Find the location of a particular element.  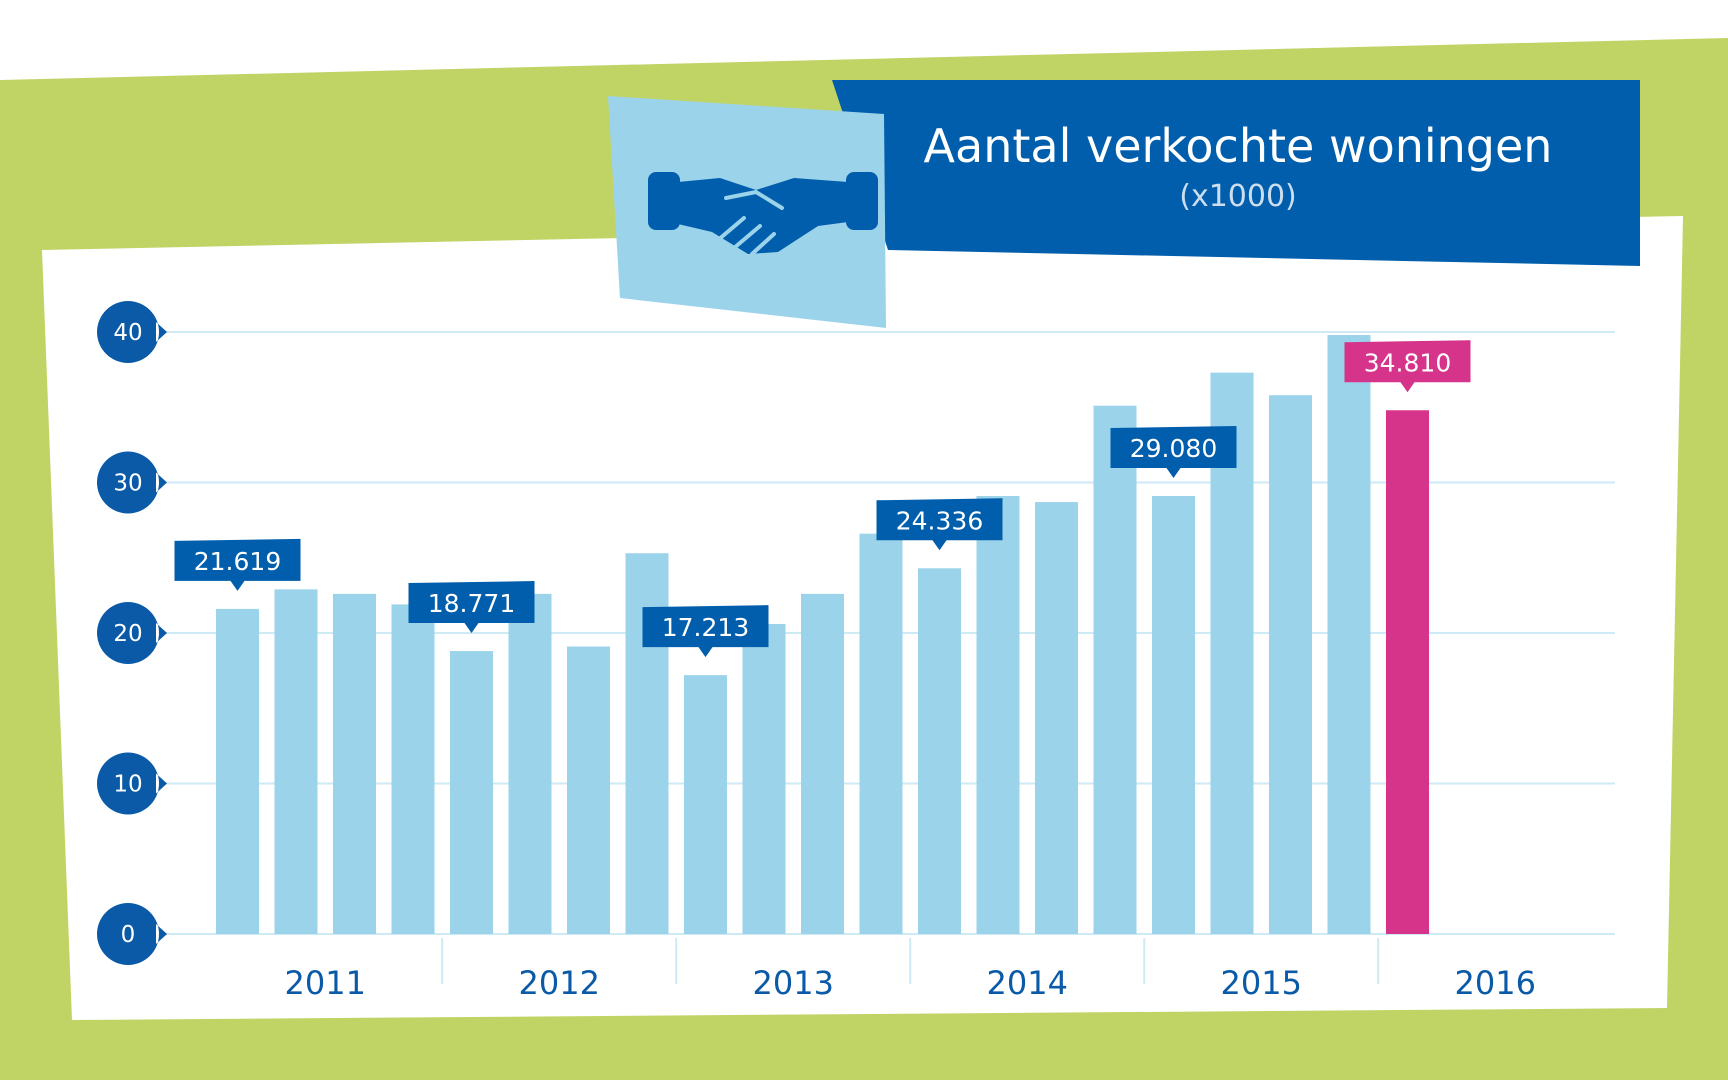

title-banner is located at coordinates (1236, 173).